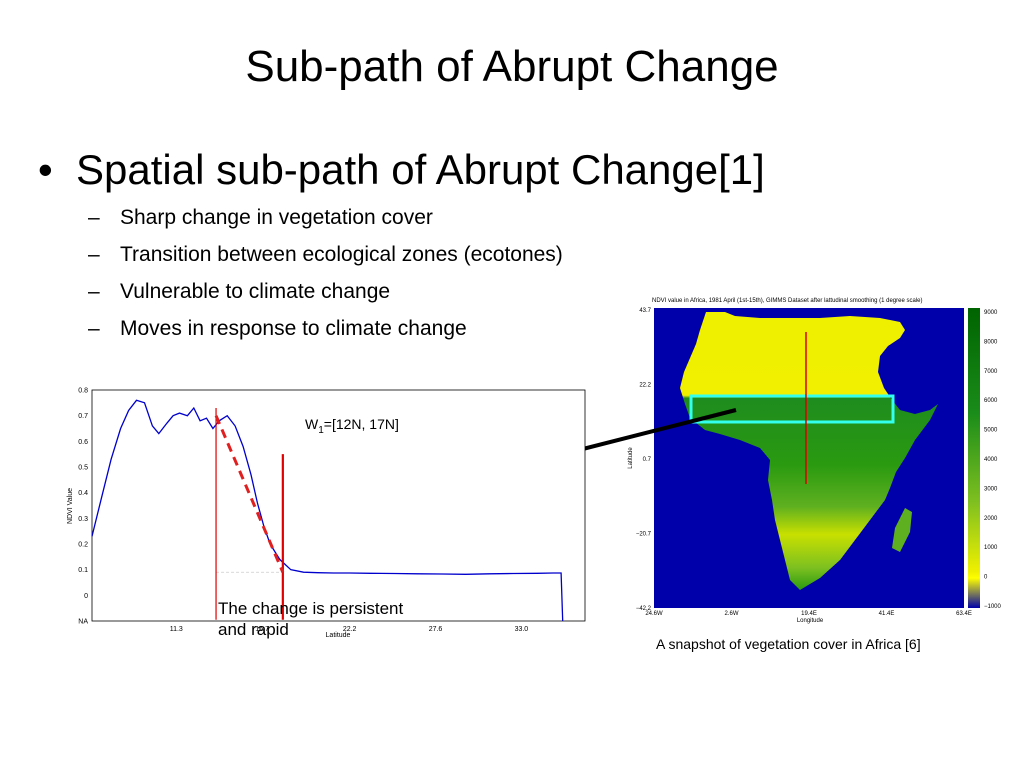 This screenshot has height=768, width=1024. What do you see at coordinates (644, 609) in the screenshot?
I see `map-y-tick-label: −42.2` at bounding box center [644, 609].